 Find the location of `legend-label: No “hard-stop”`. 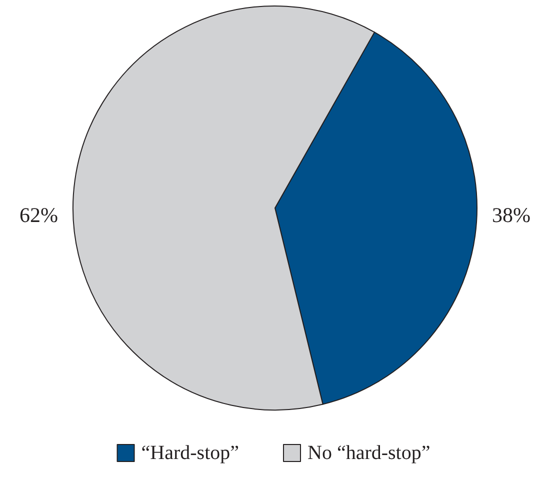

legend-label: No “hard-stop” is located at coordinates (369, 453).